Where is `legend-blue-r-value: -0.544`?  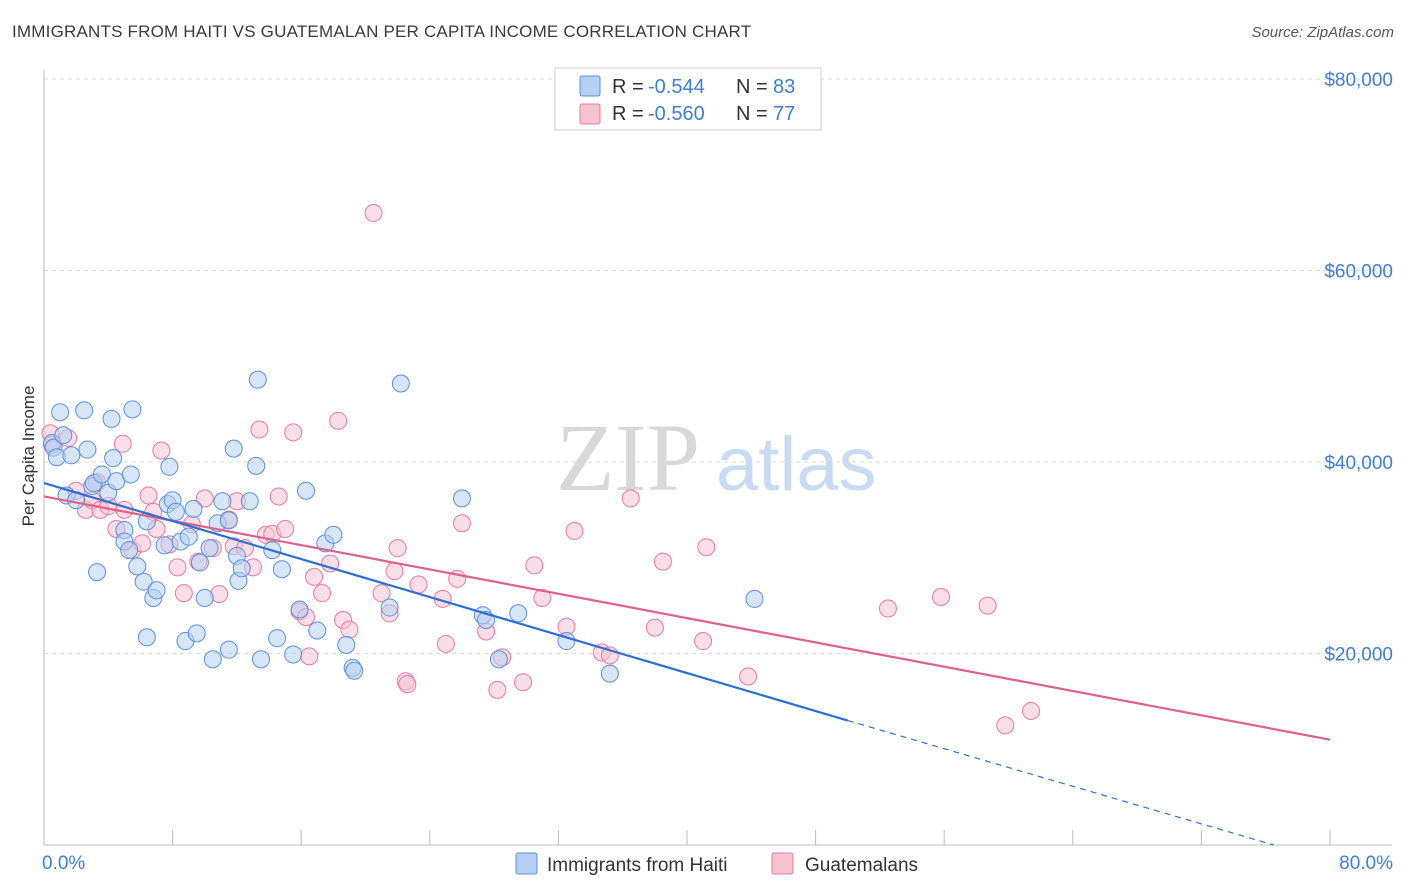 legend-blue-r-value: -0.544 is located at coordinates (676, 87).